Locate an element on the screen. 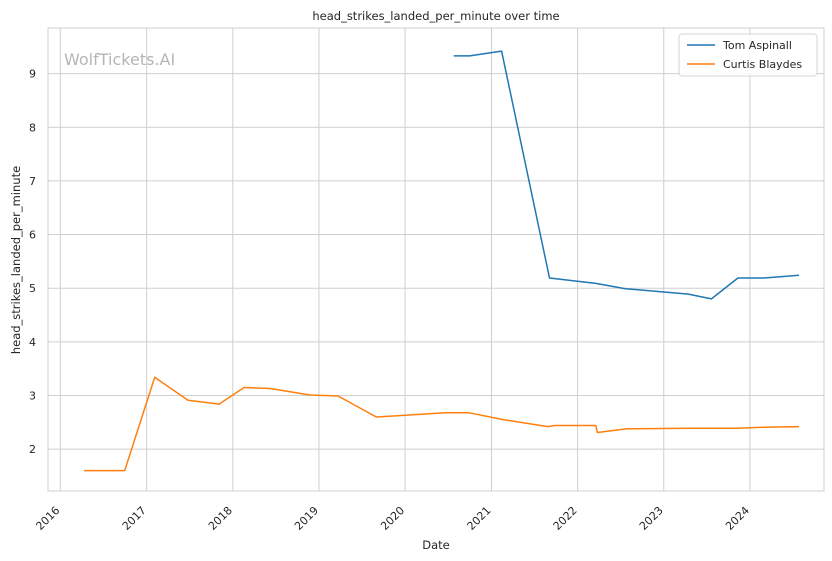 The image size is (832, 561). x-tick-label: 2016 is located at coordinates (47, 518).